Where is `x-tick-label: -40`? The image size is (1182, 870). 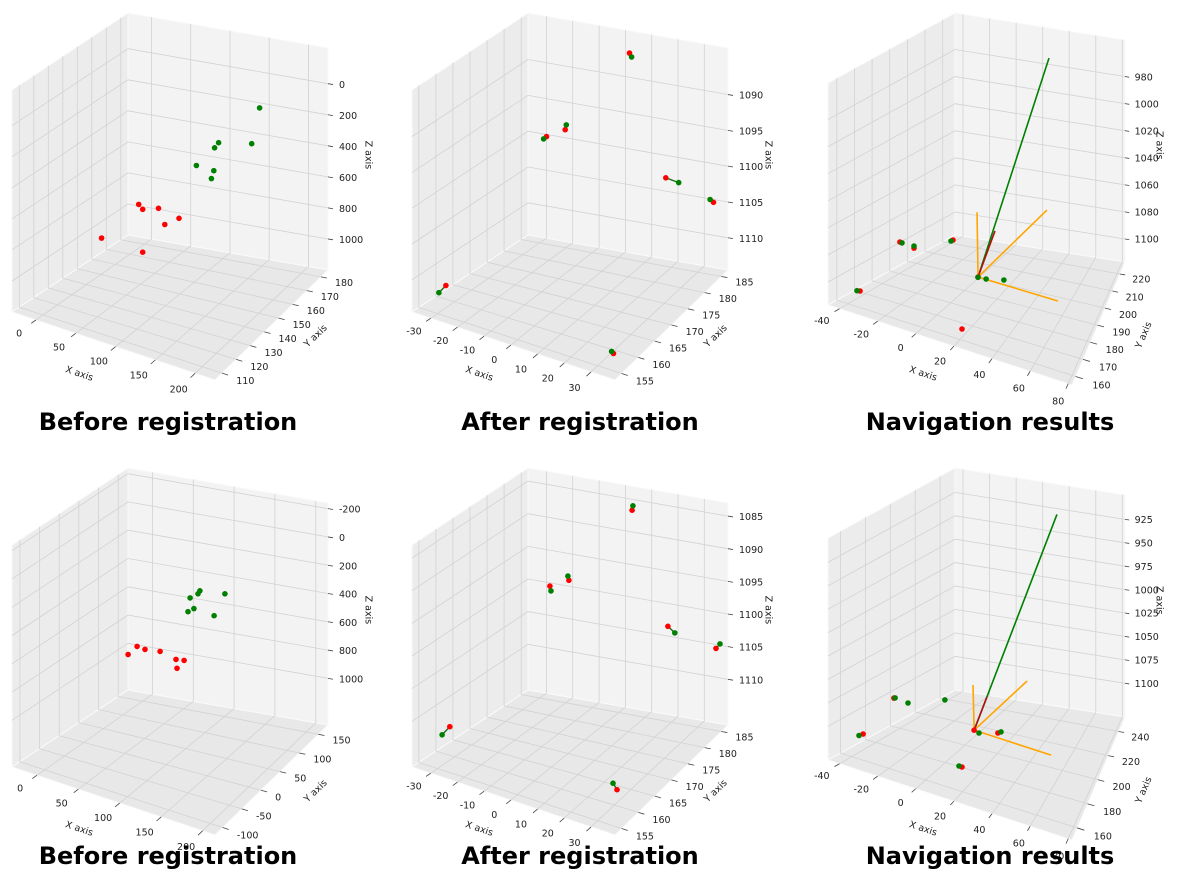 x-tick-label: -40 is located at coordinates (822, 321).